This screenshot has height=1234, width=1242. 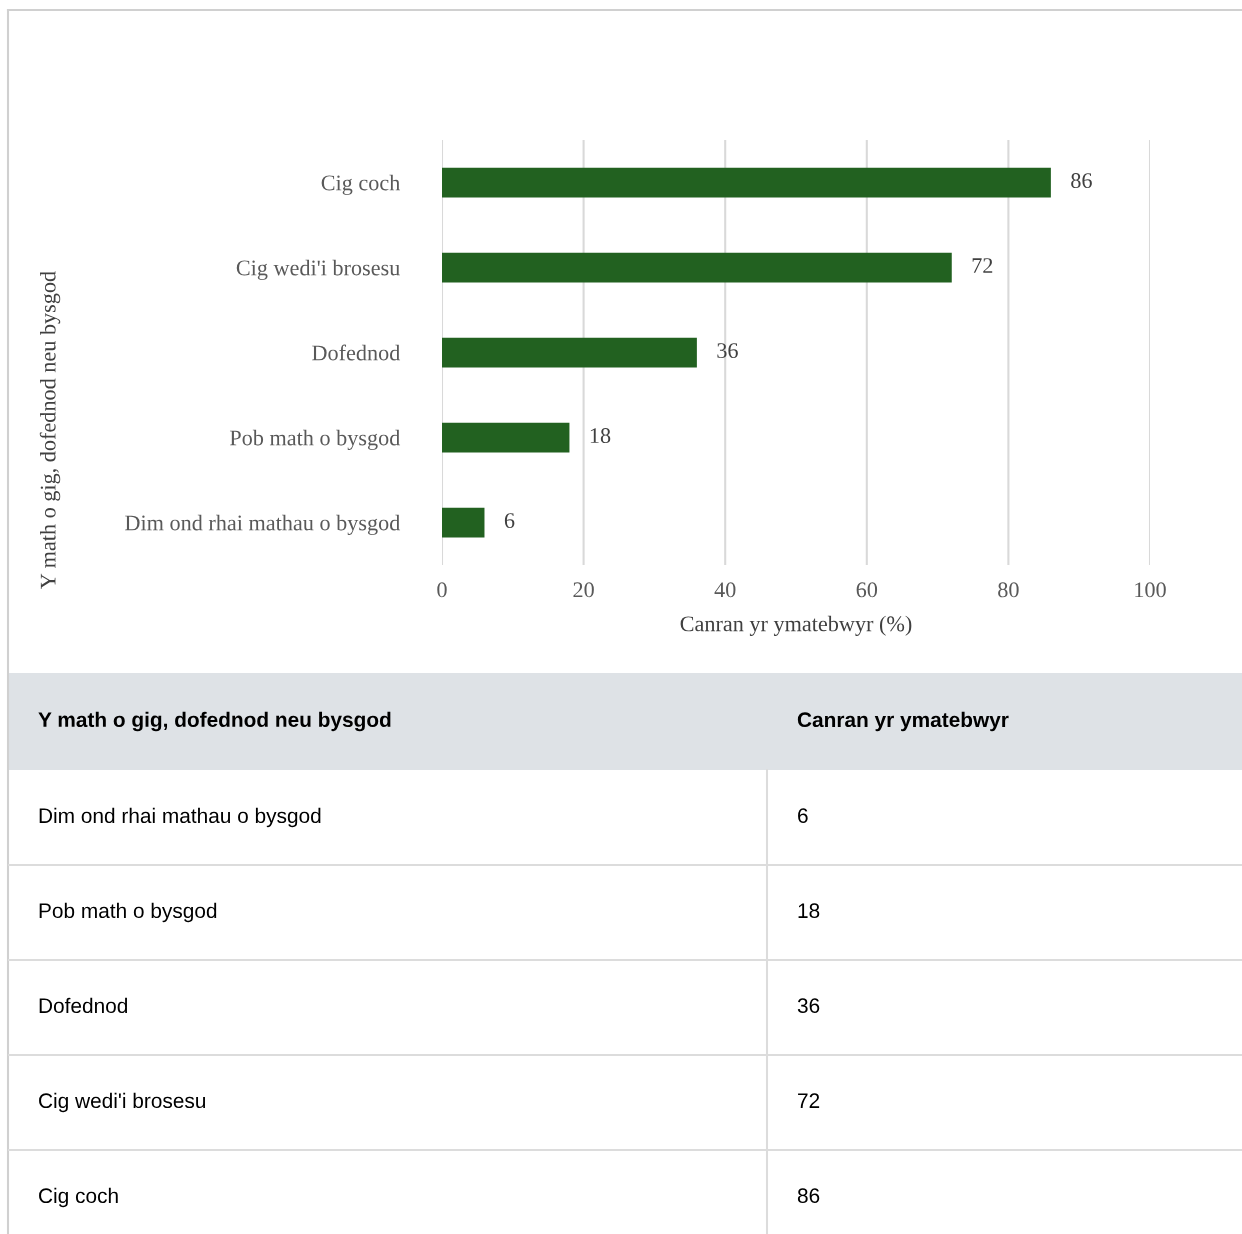 I want to click on category-label: Dim ond rhai mathau o bysgod, so click(x=180, y=817).